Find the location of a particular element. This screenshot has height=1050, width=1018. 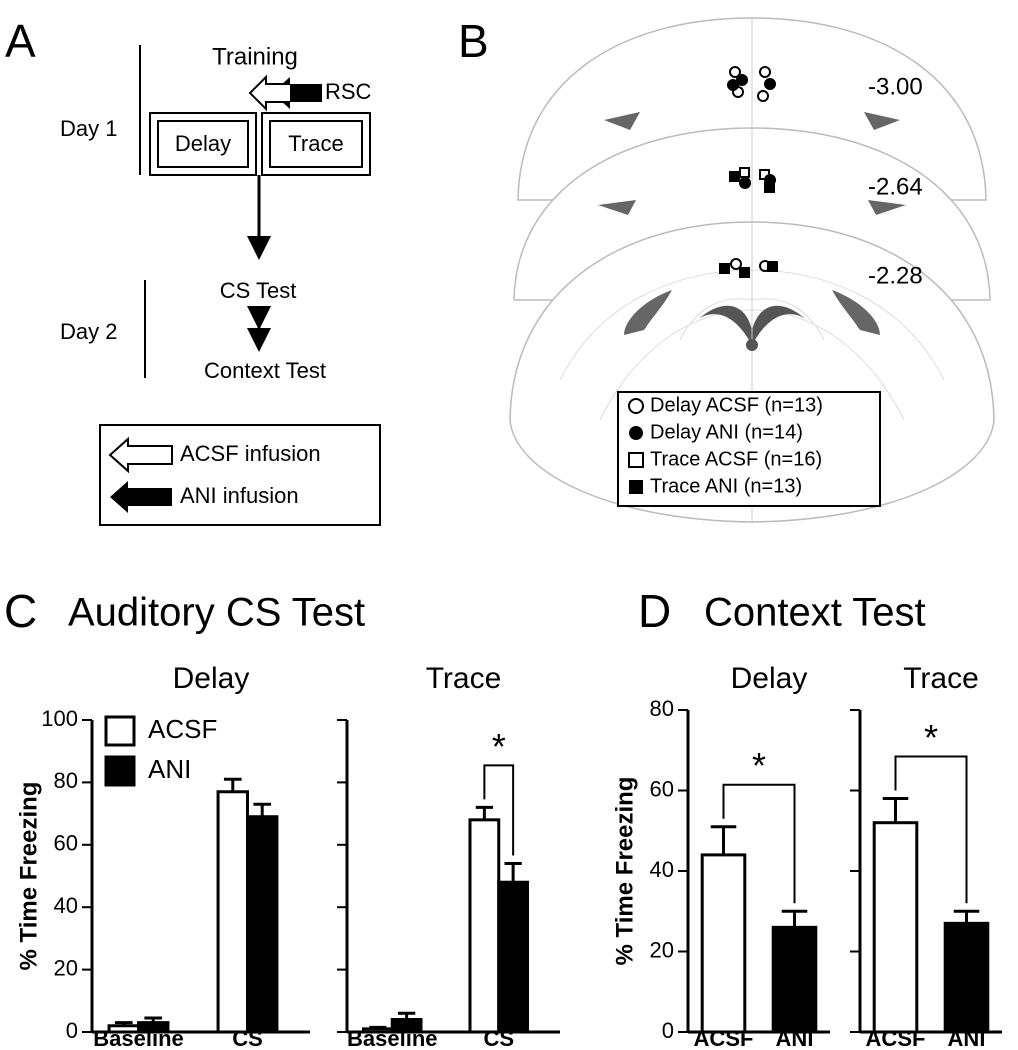

legend-label: ACSF infusion is located at coordinates (250, 453).